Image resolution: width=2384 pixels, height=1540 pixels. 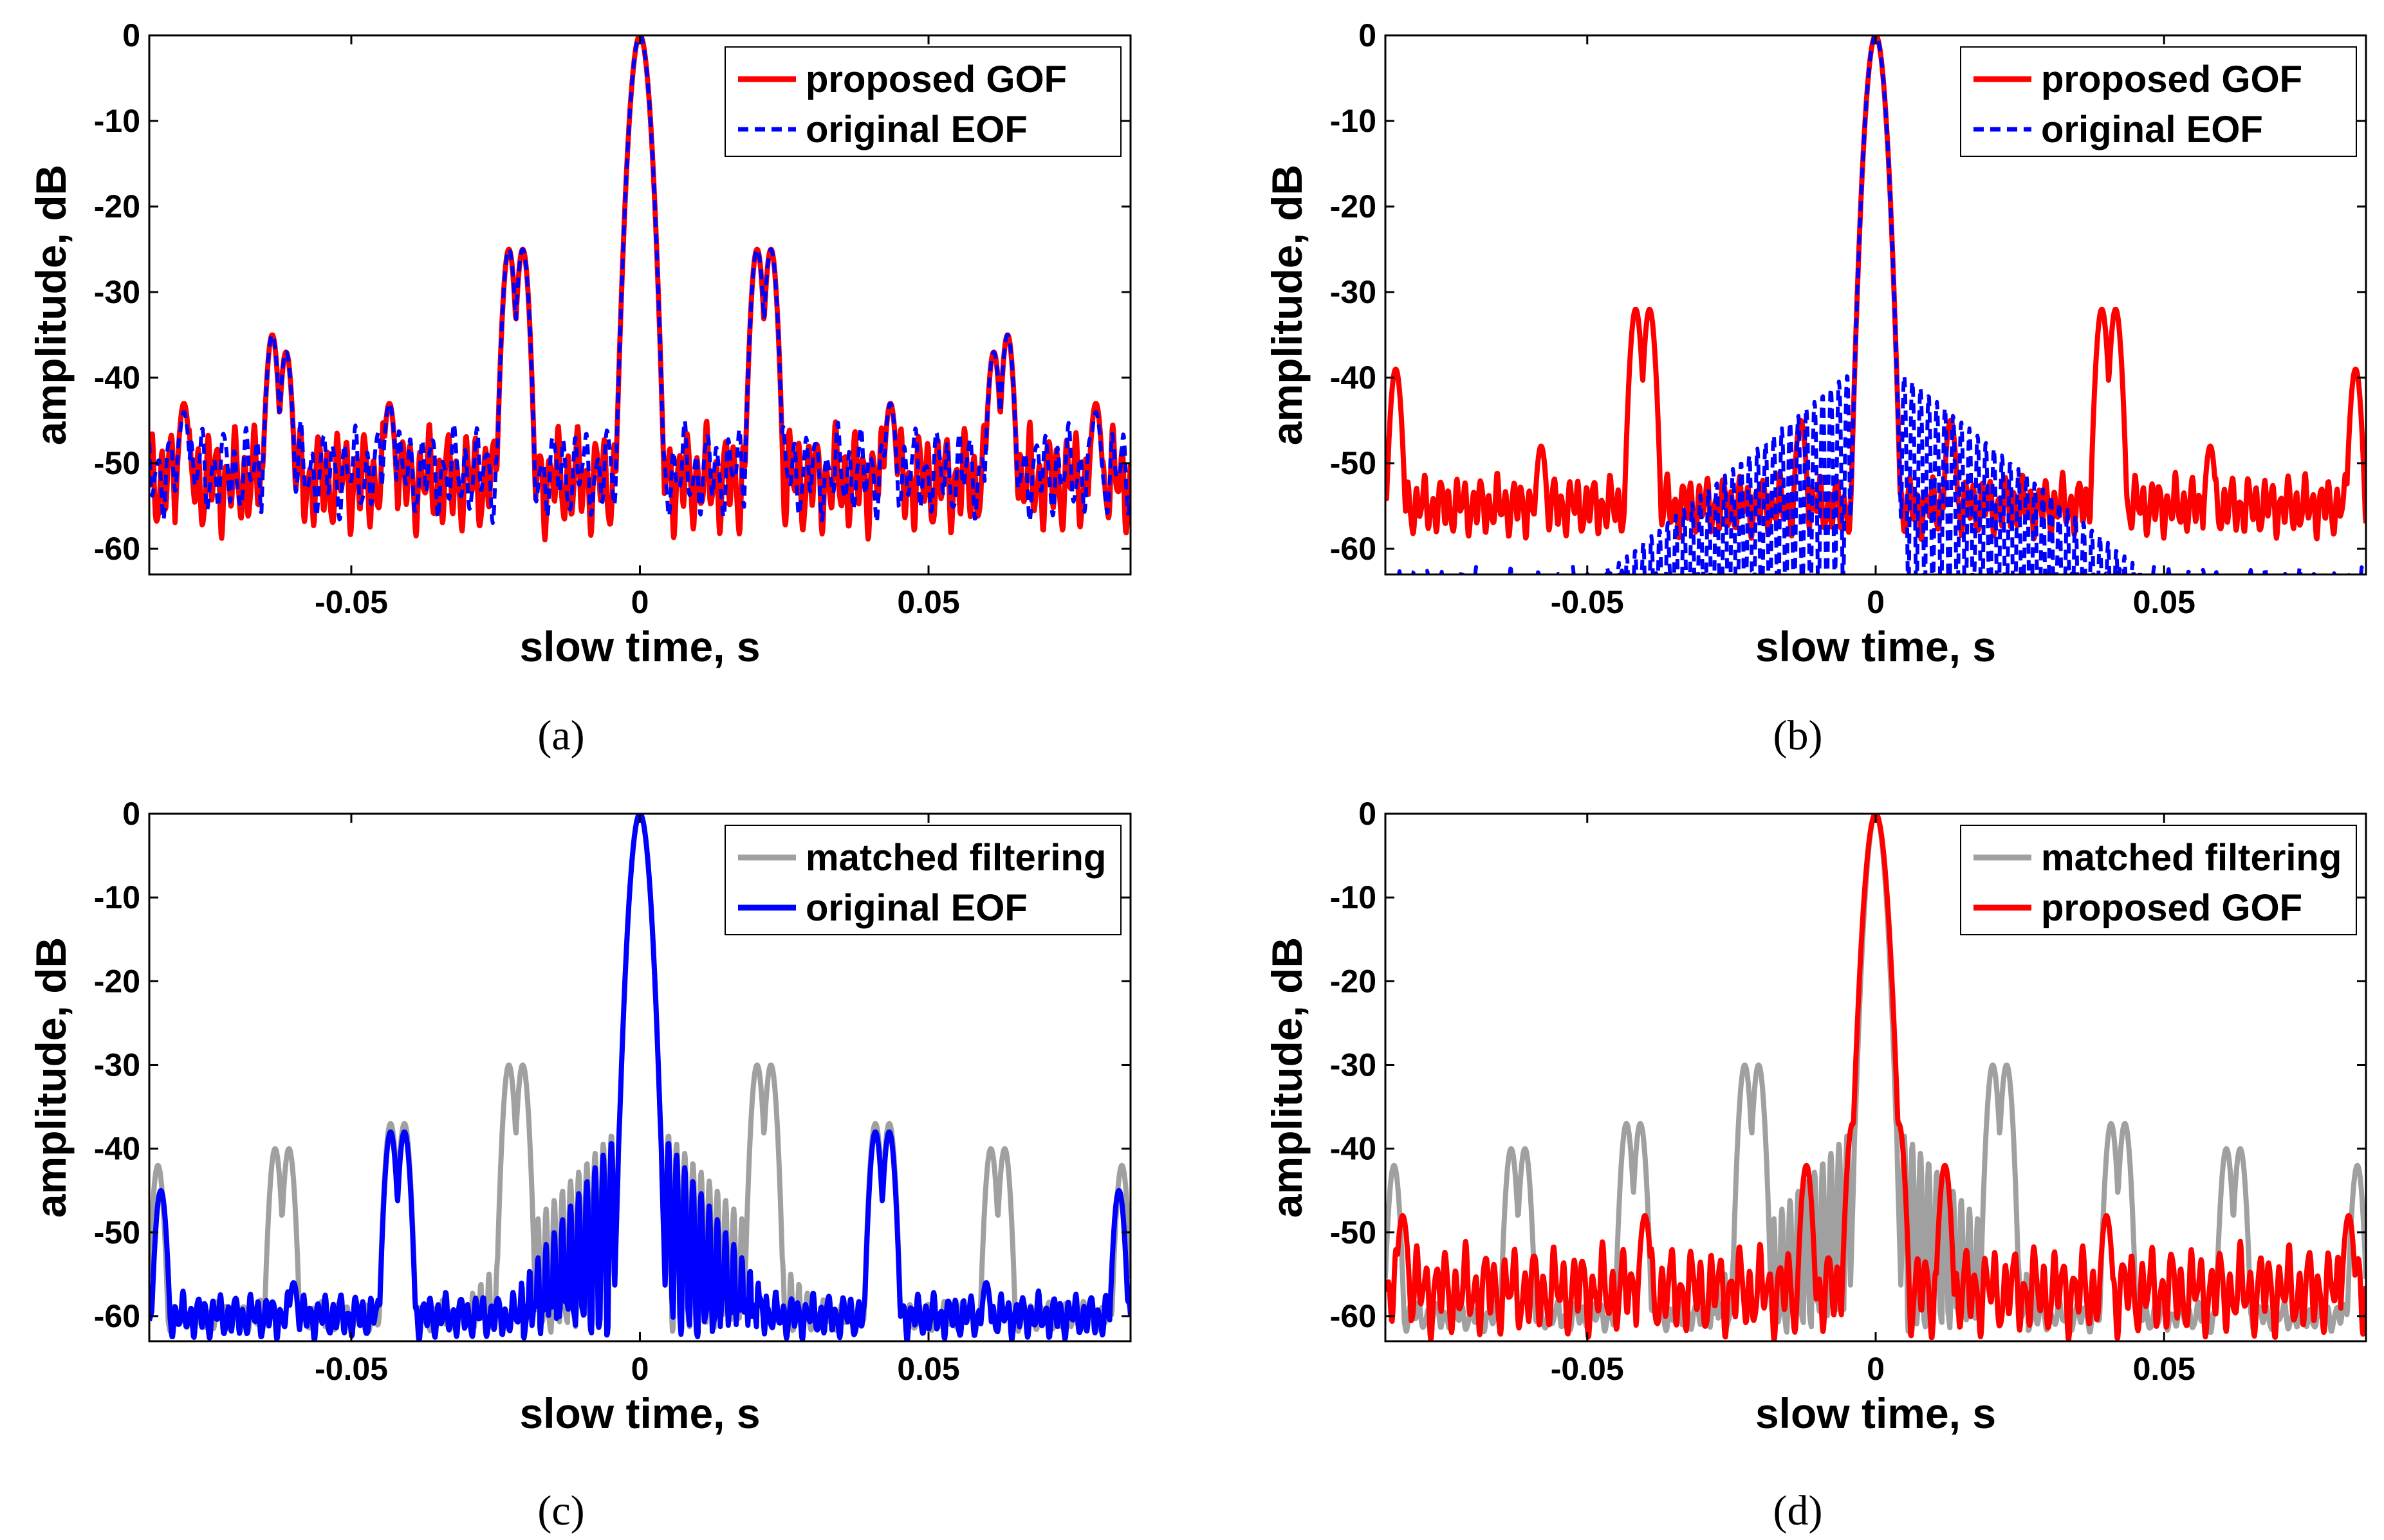 I want to click on panel-caption: (d), so click(x=1798, y=1510).